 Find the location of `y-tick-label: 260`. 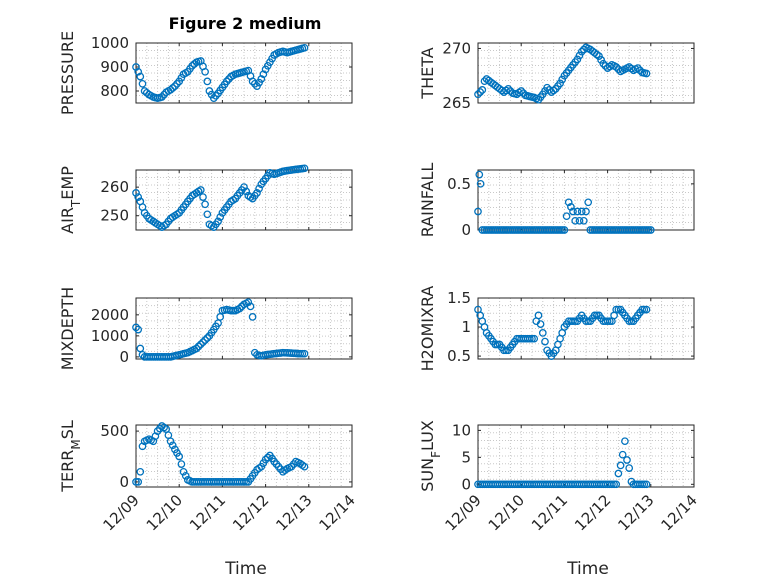

y-tick-label: 260 is located at coordinates (114, 187).